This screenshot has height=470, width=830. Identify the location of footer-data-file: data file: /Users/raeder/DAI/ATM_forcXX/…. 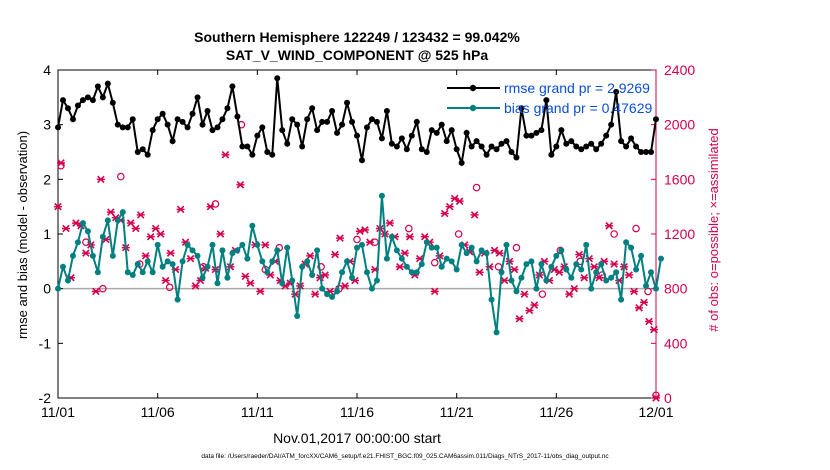
(405, 456).